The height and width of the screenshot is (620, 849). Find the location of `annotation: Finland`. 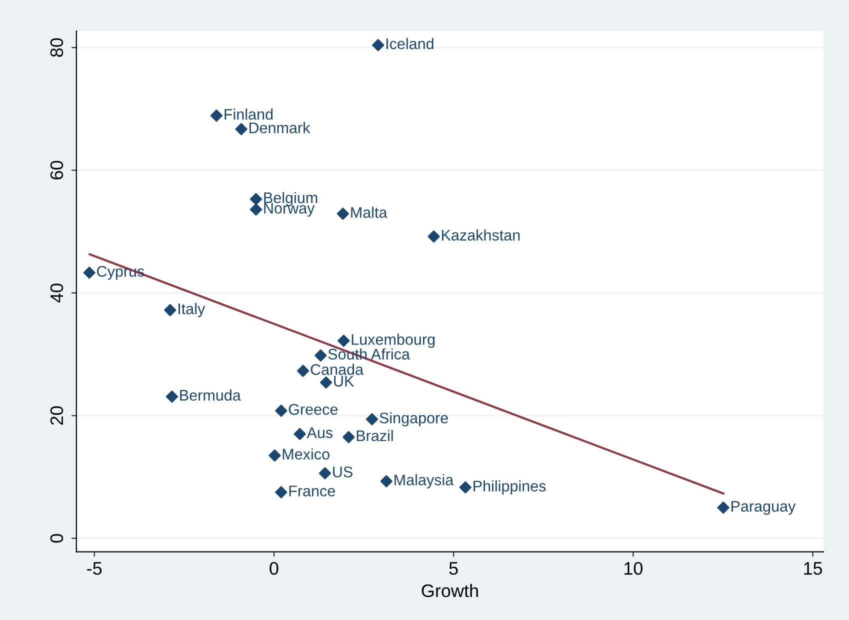

annotation: Finland is located at coordinates (248, 114).